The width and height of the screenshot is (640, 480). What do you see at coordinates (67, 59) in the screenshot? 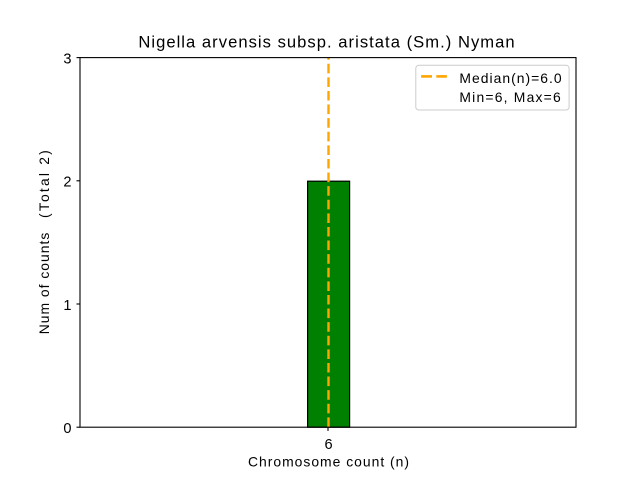
I see `svg-text: 3` at bounding box center [67, 59].